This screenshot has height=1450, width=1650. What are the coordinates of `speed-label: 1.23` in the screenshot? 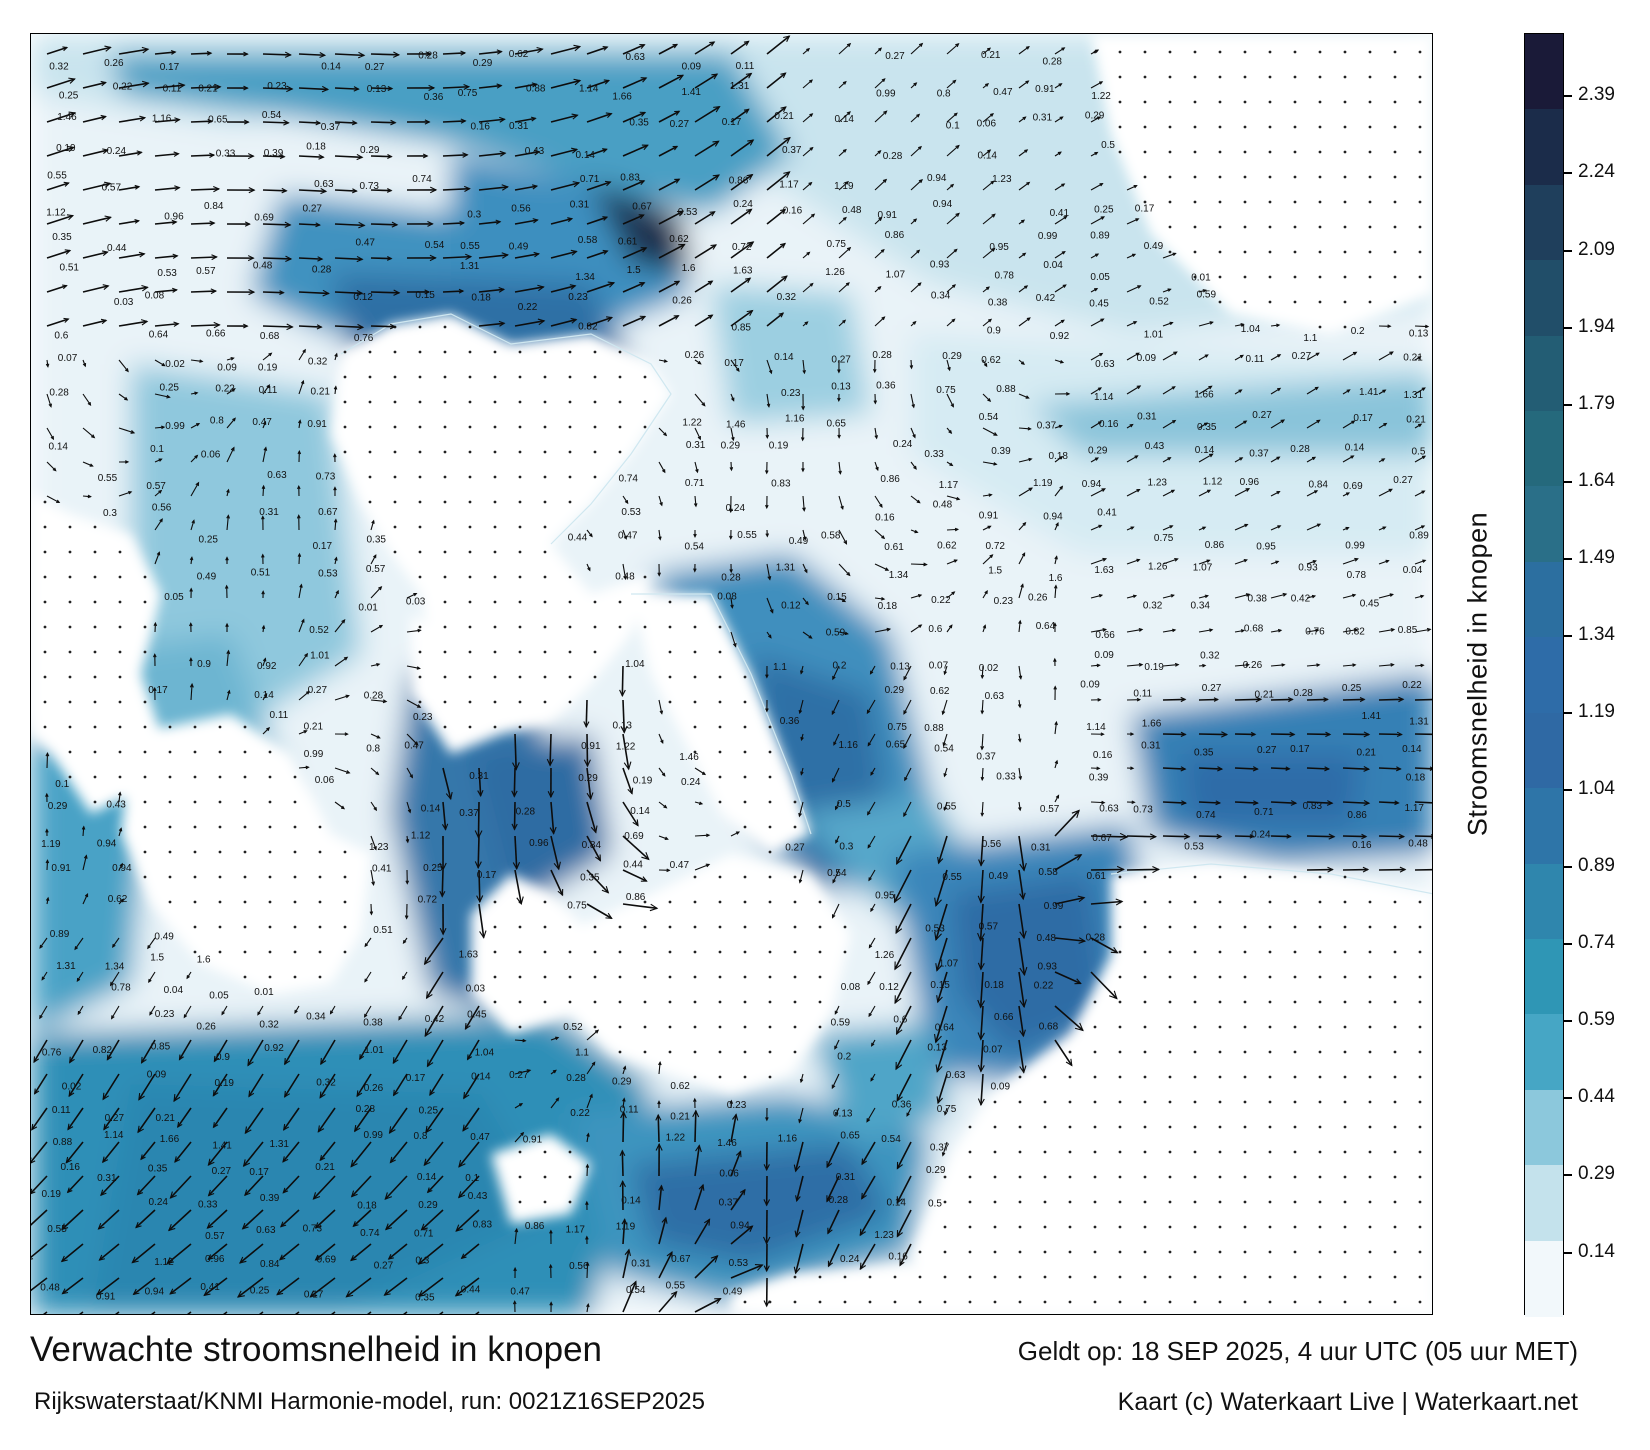 It's located at (1002, 179).